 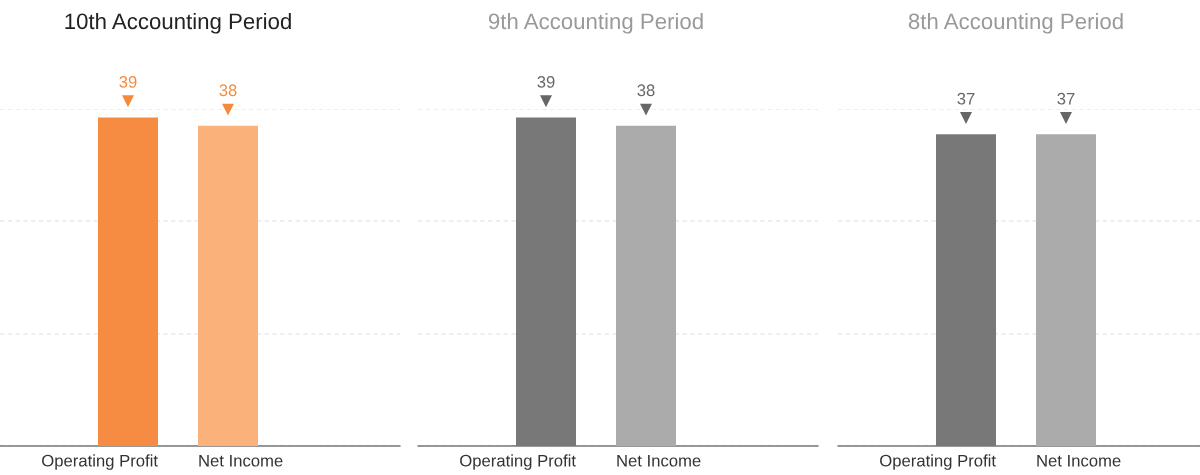 What do you see at coordinates (595, 23) in the screenshot?
I see `chart-title: 9th Accounting Period` at bounding box center [595, 23].